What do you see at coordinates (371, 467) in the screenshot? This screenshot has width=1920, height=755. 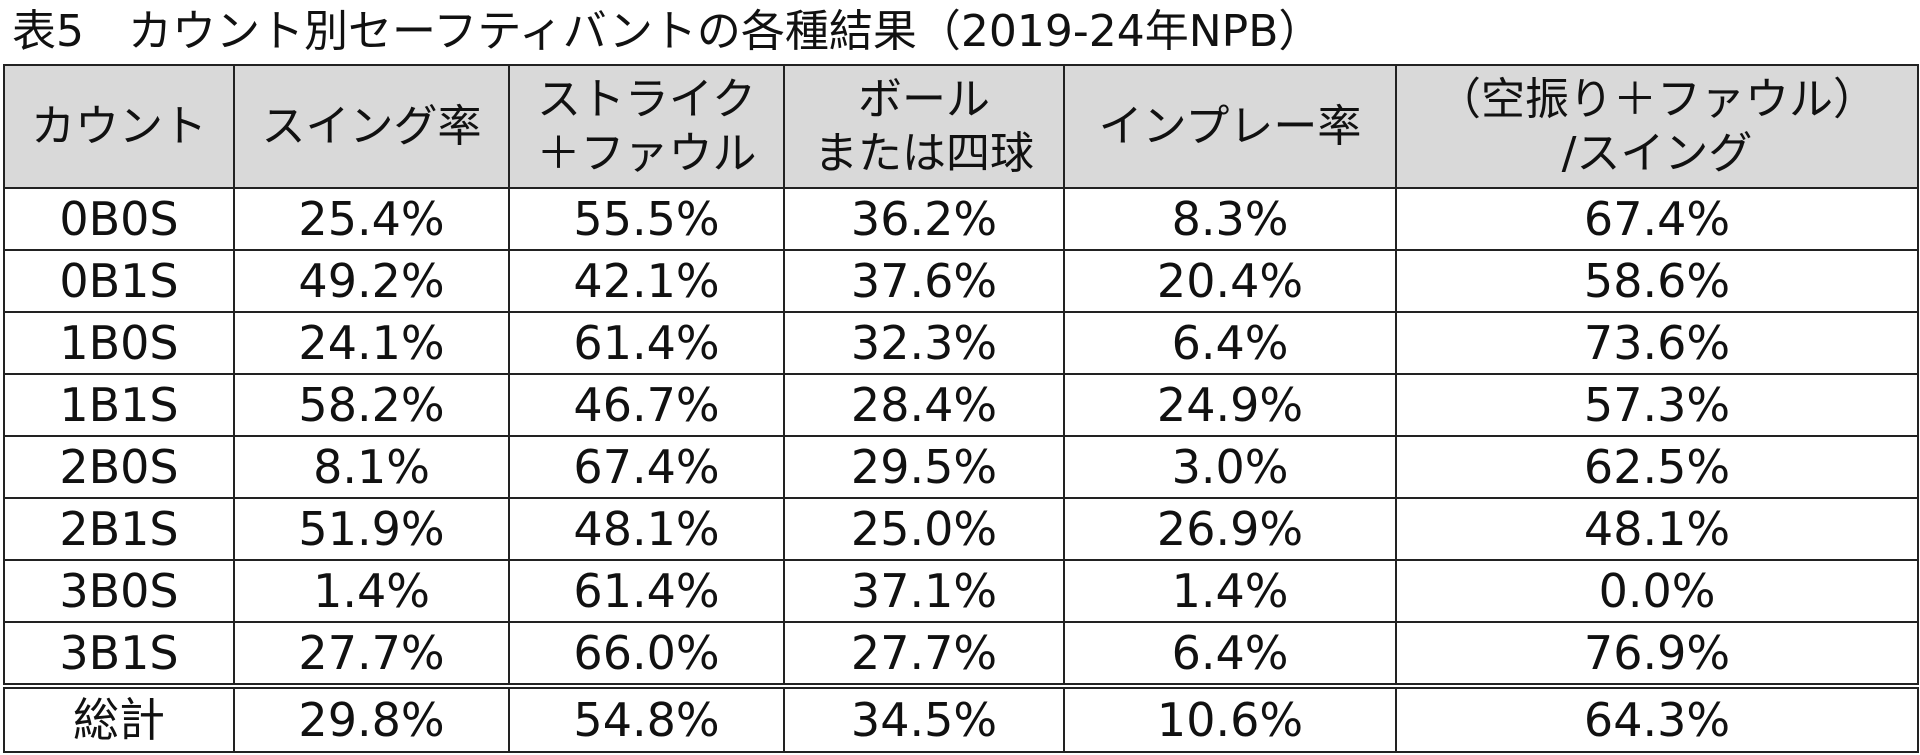 I see `swing-rate-cell: 8.1%` at bounding box center [371, 467].